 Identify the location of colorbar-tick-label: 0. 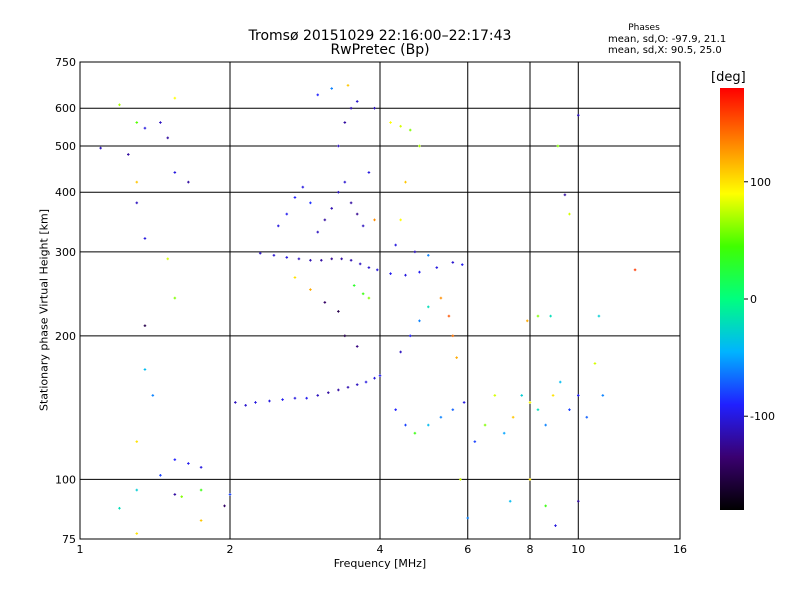
(753, 299).